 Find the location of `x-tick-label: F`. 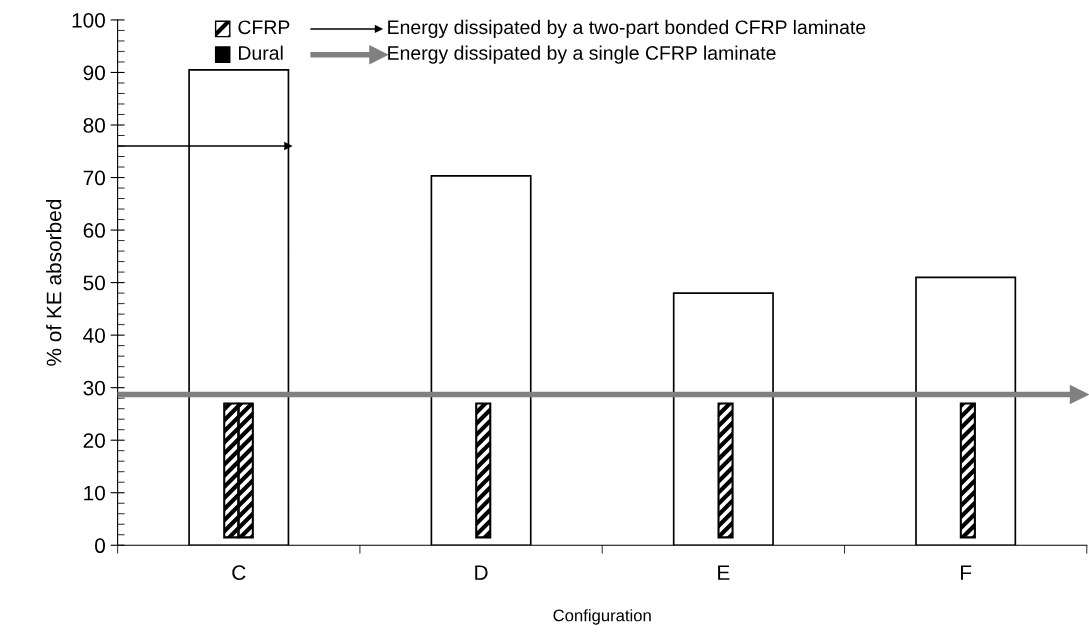

x-tick-label: F is located at coordinates (966, 572).